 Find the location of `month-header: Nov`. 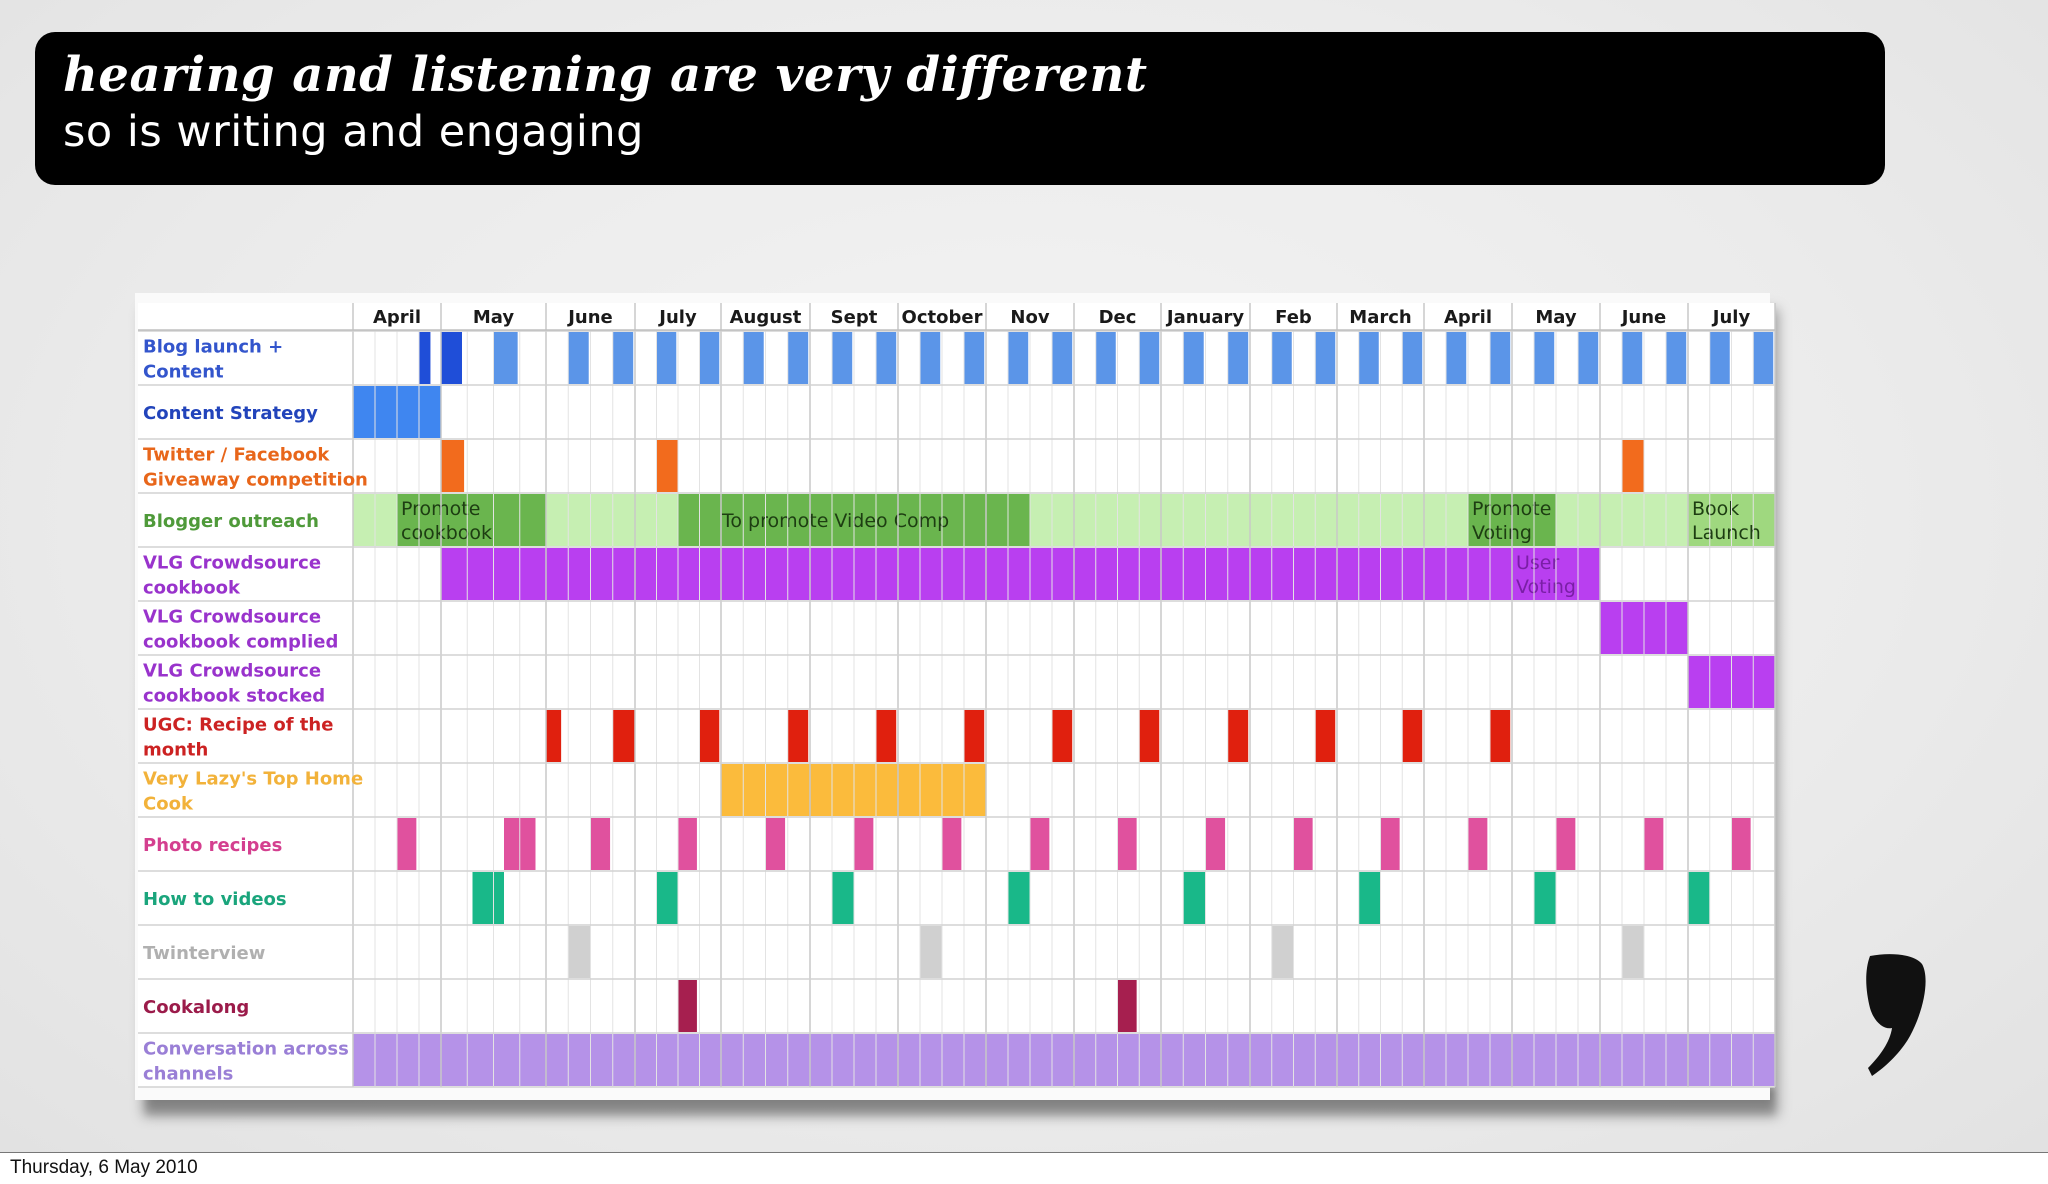

month-header: Nov is located at coordinates (1029, 317).